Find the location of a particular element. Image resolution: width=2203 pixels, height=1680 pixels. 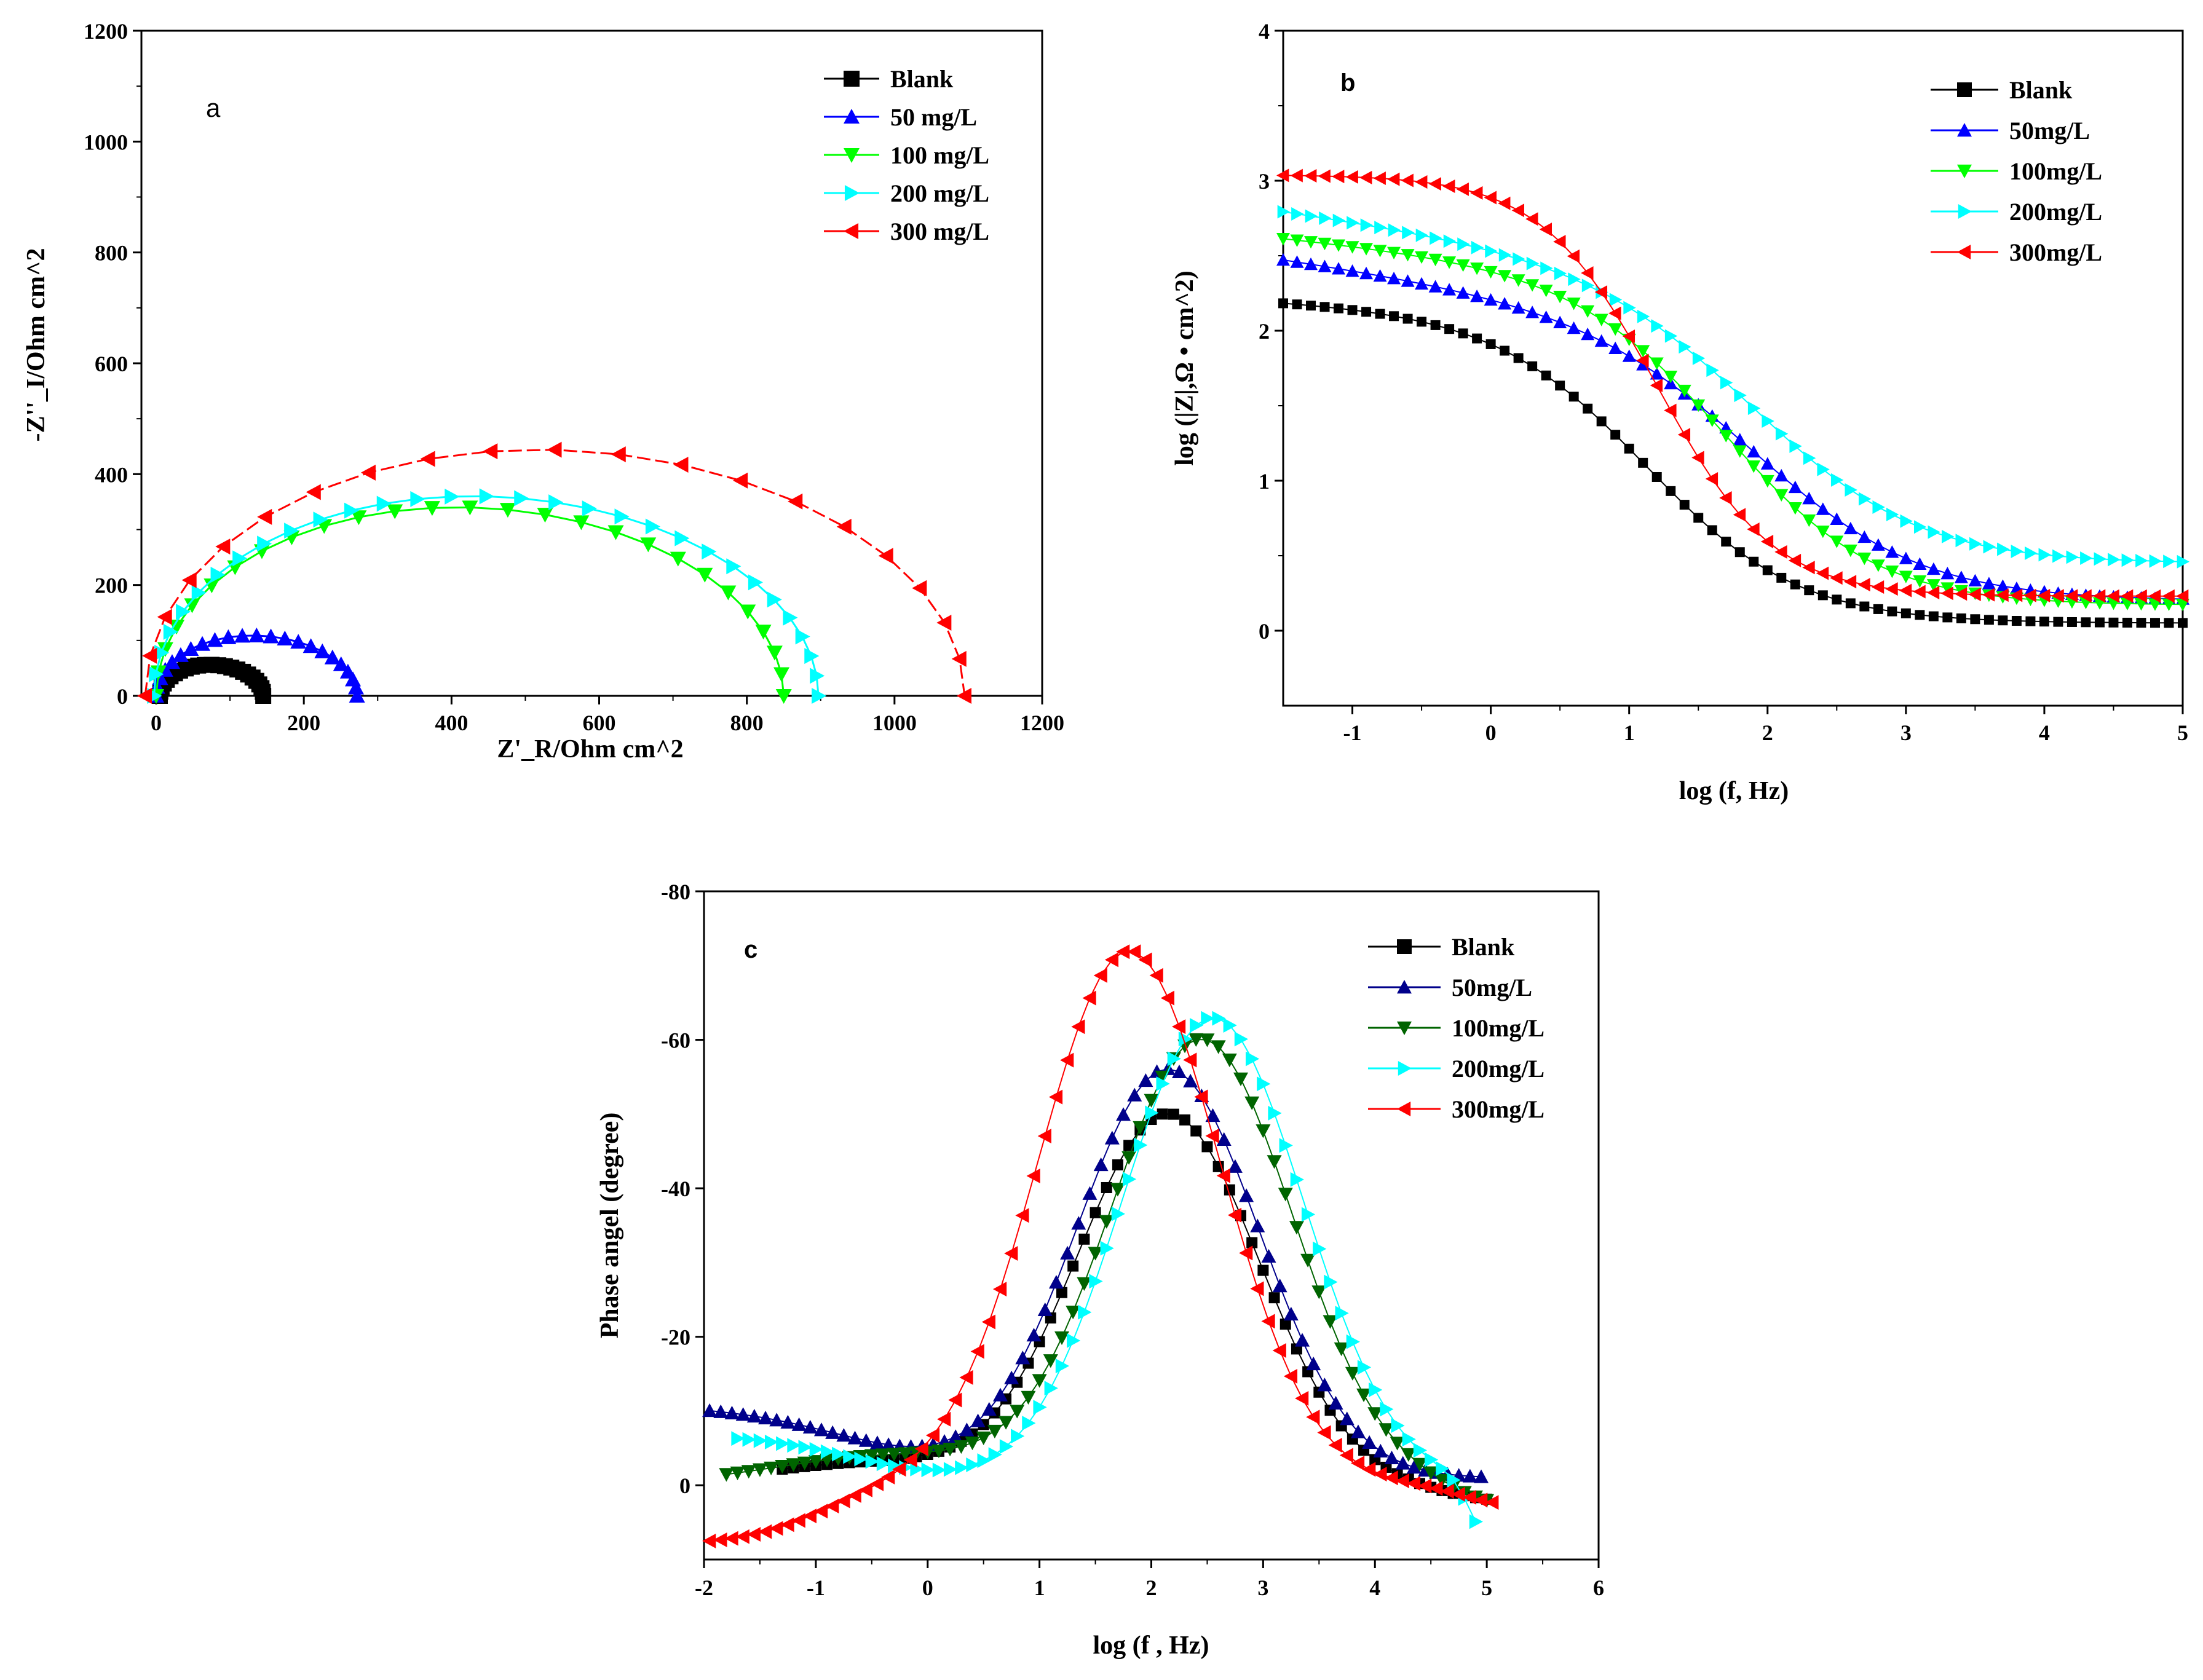

x-tick-label: 1000 is located at coordinates (894, 723).